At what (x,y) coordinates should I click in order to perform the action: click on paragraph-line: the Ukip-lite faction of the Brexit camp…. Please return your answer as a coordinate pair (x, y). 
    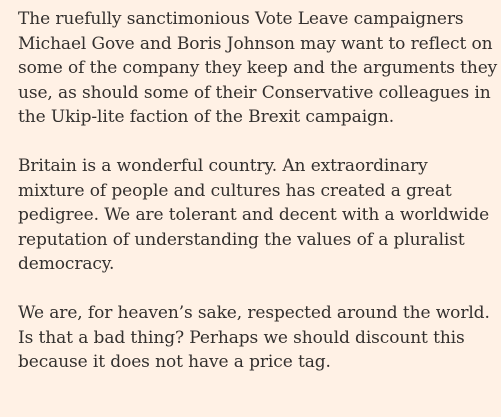
    Looking at the image, I should click on (206, 117).